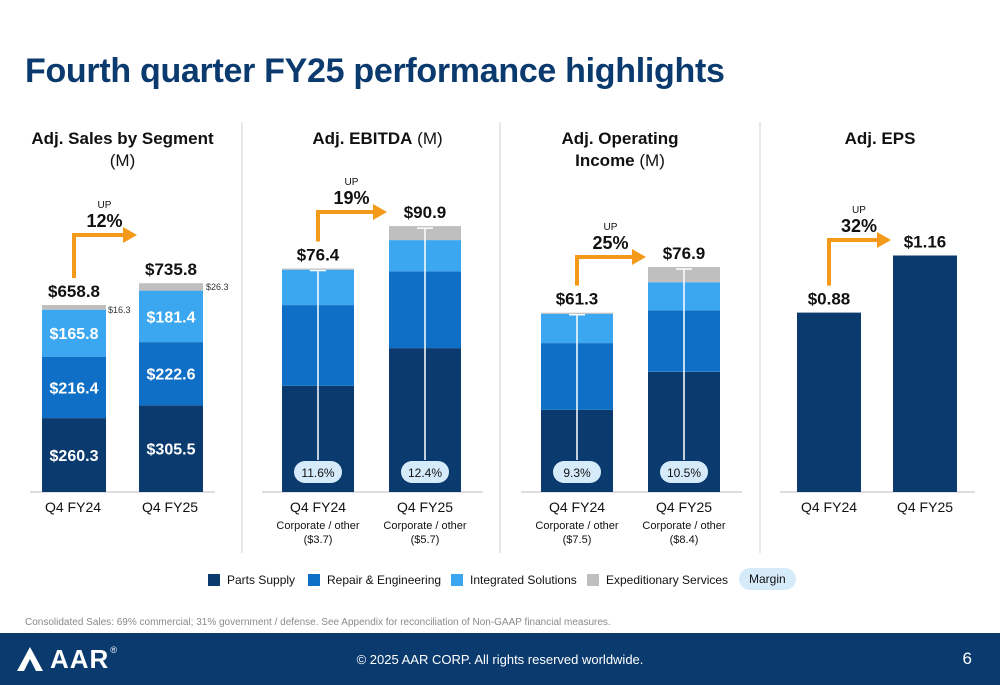  Describe the element at coordinates (652, 160) in the screenshot. I see `panel-title-operating-income-unit: (M)` at that location.